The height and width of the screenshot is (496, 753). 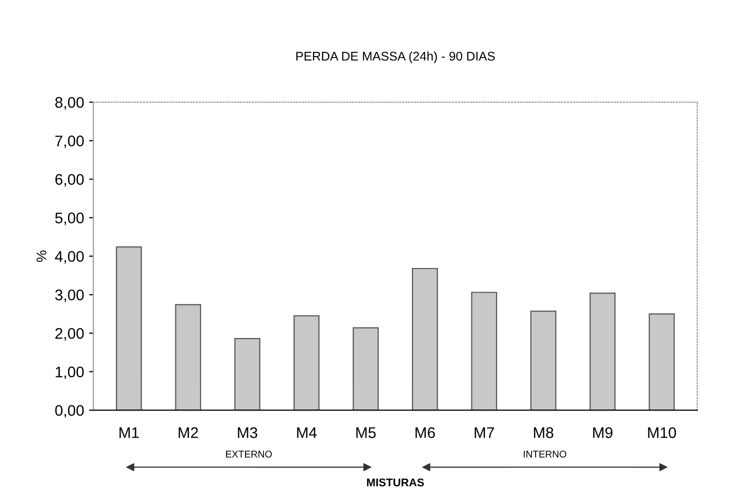 I want to click on x-tick-label: M5, so click(x=366, y=432).